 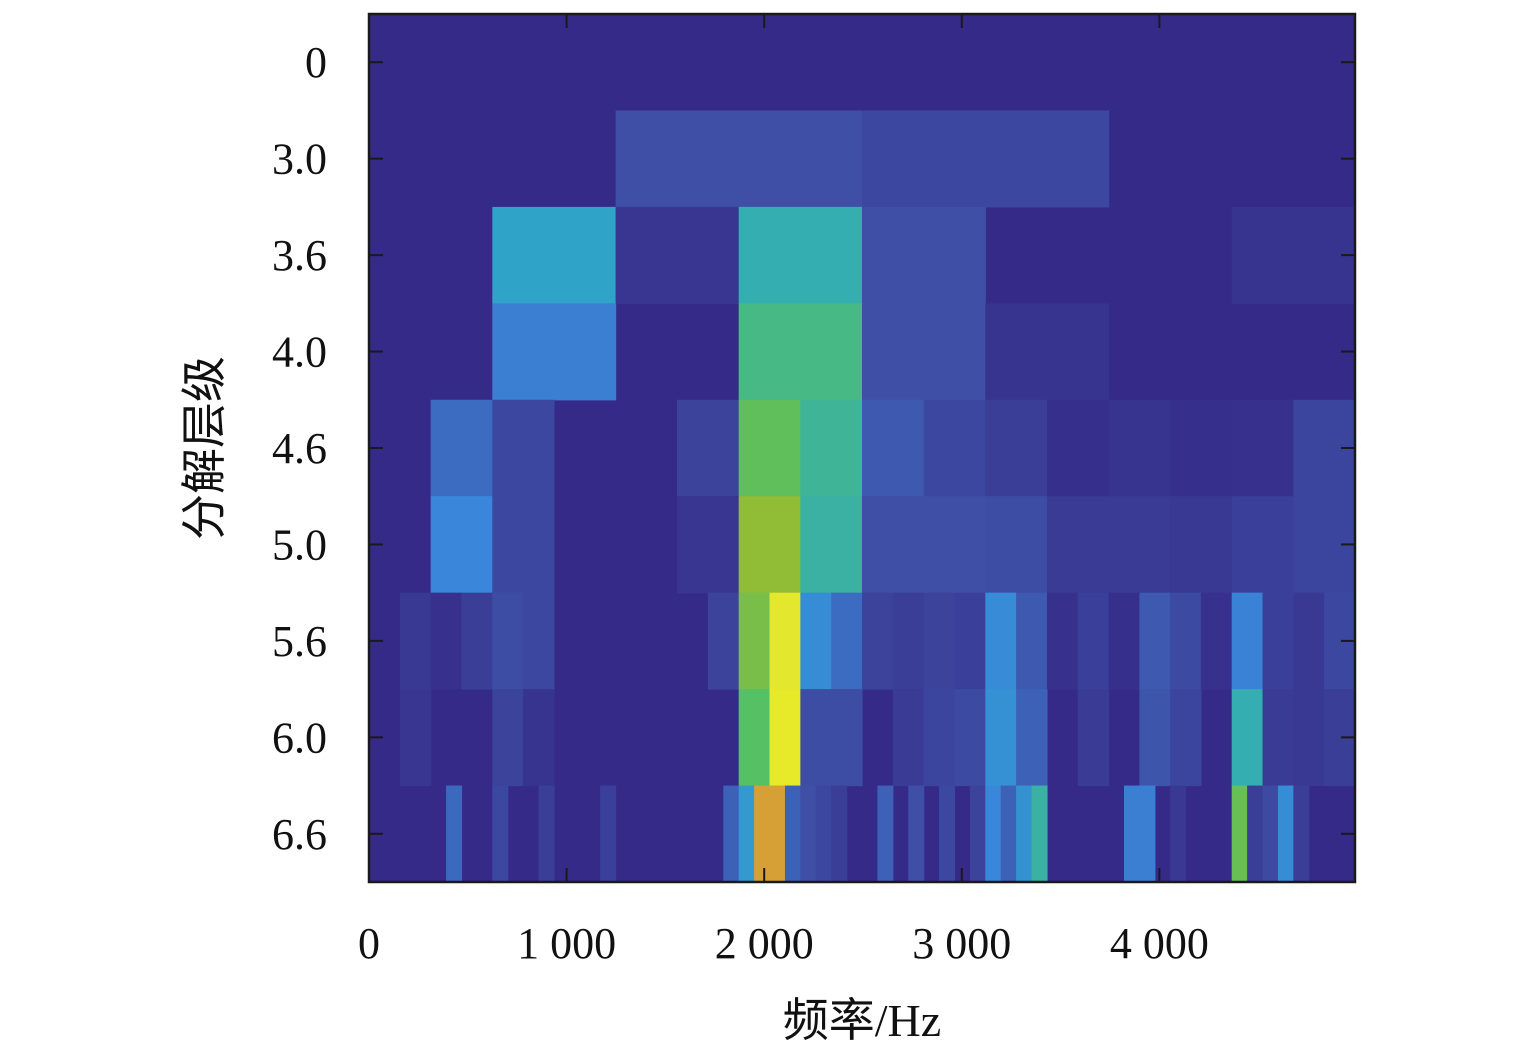 I want to click on x-tick-labels: 0 1 000 2 000 3 000 4 000, so click(x=783, y=943).